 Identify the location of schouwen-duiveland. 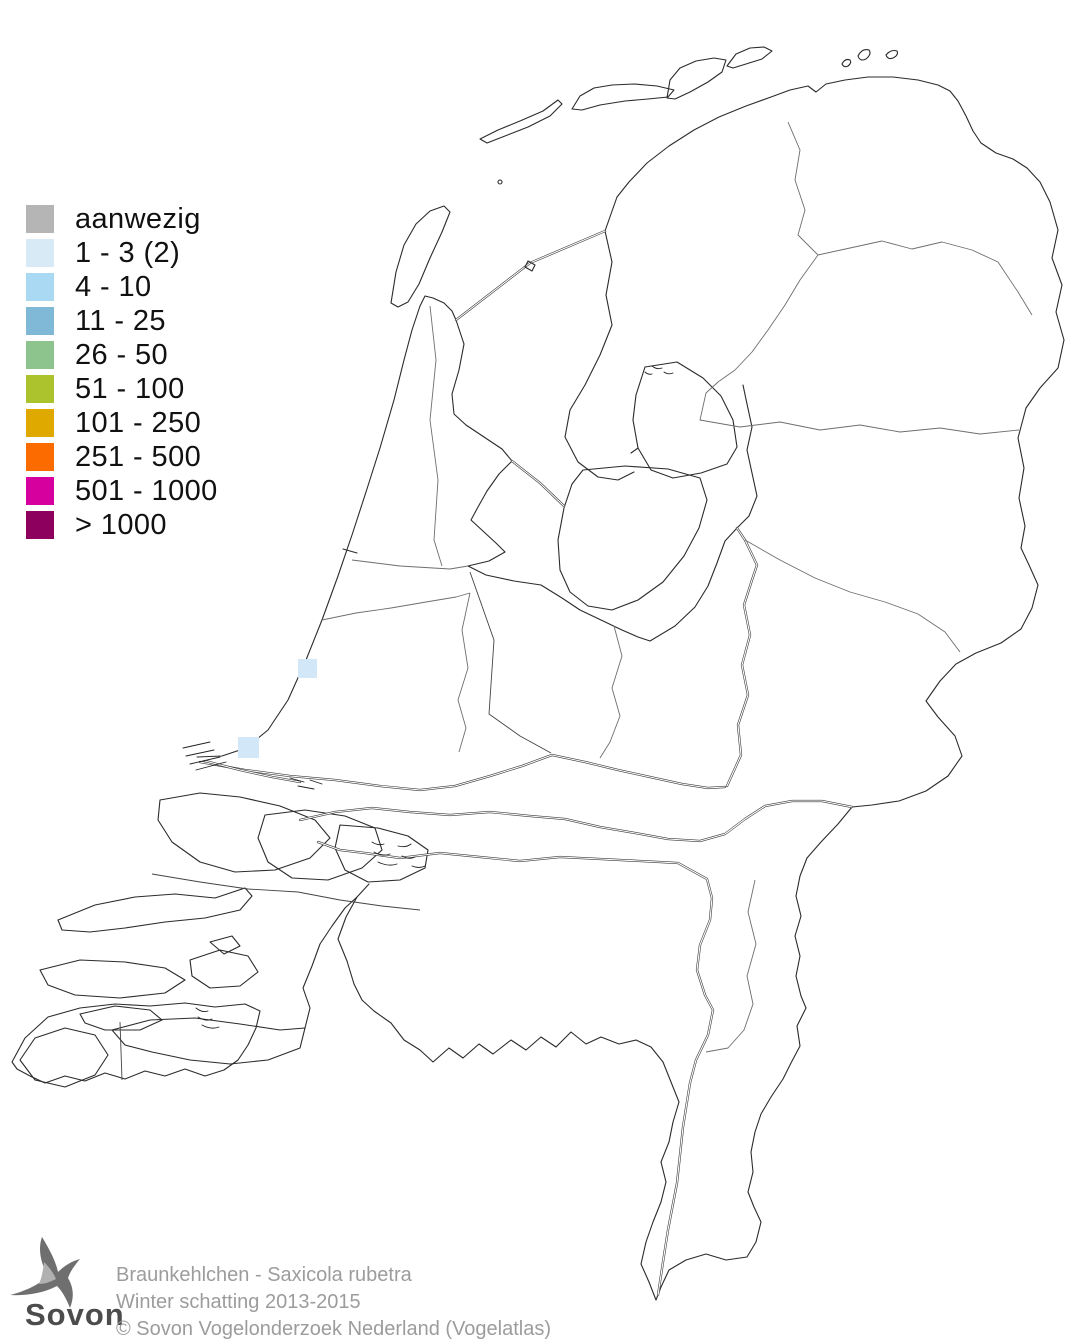
(112, 979).